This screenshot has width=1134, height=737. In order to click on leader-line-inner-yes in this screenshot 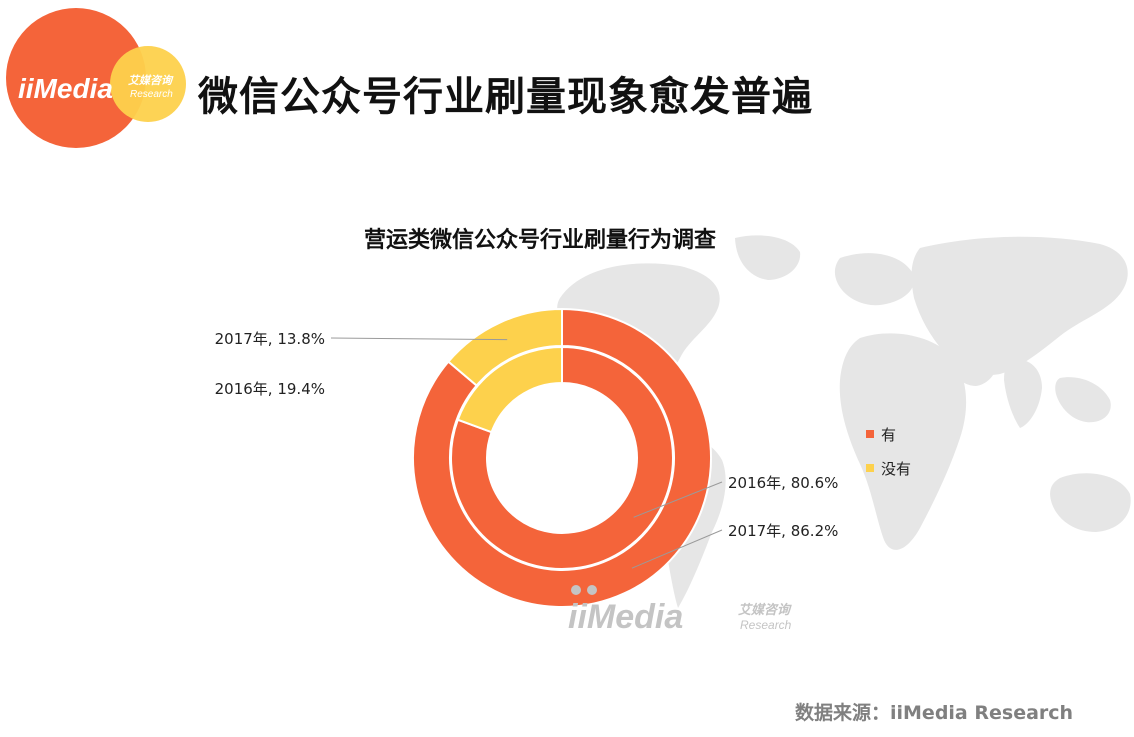, I will do `click(678, 499)`.